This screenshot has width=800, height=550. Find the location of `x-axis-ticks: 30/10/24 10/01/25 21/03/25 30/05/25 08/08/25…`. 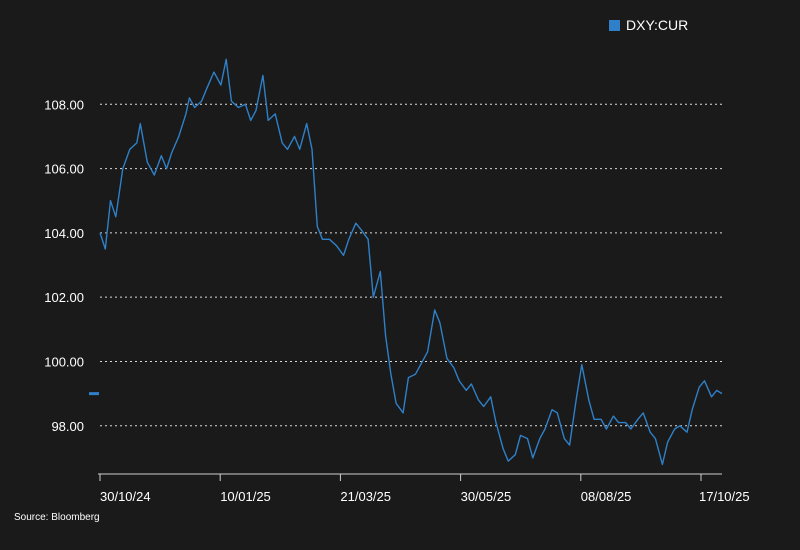

x-axis-ticks: 30/10/24 10/01/25 21/03/25 30/05/25 08/08/25… is located at coordinates (424, 489).